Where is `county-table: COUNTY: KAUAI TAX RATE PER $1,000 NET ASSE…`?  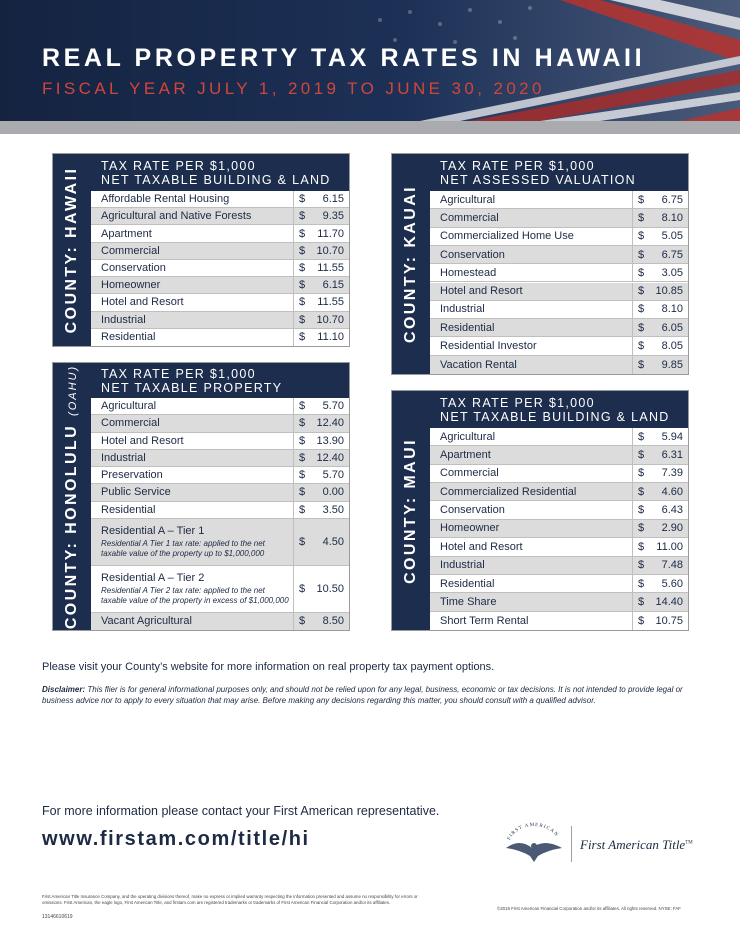
county-table: COUNTY: KAUAI TAX RATE PER $1,000 NET ASSE… is located at coordinates (540, 264).